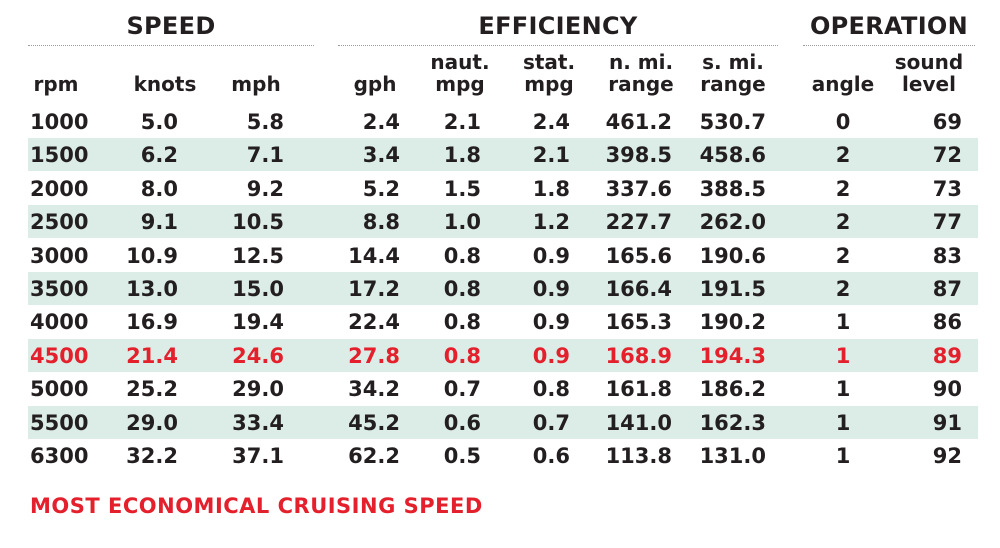 The width and height of the screenshot is (1000, 548). I want to click on cell-rpm: 1000, so click(59, 122).